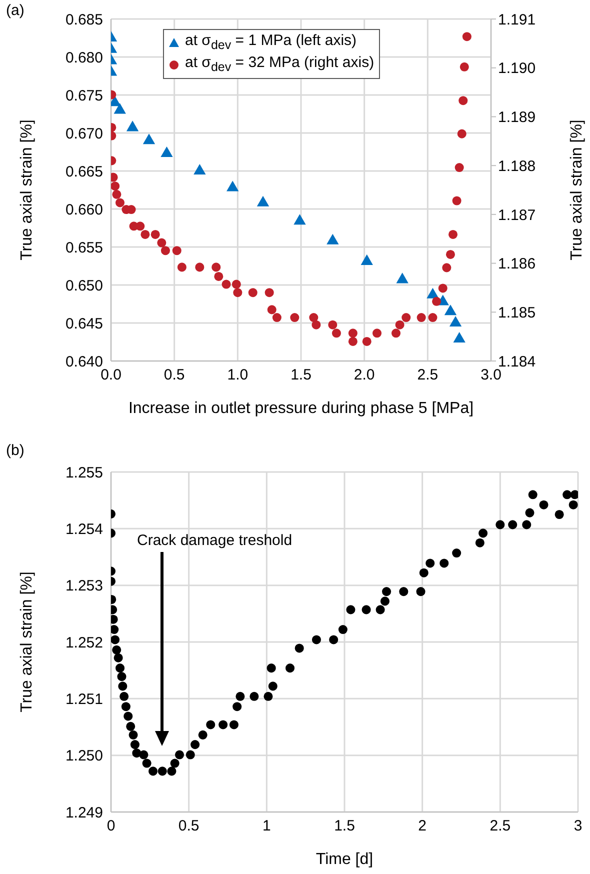 The width and height of the screenshot is (590, 874). Describe the element at coordinates (84, 133) in the screenshot. I see `y-tick-label: 0.670` at that location.